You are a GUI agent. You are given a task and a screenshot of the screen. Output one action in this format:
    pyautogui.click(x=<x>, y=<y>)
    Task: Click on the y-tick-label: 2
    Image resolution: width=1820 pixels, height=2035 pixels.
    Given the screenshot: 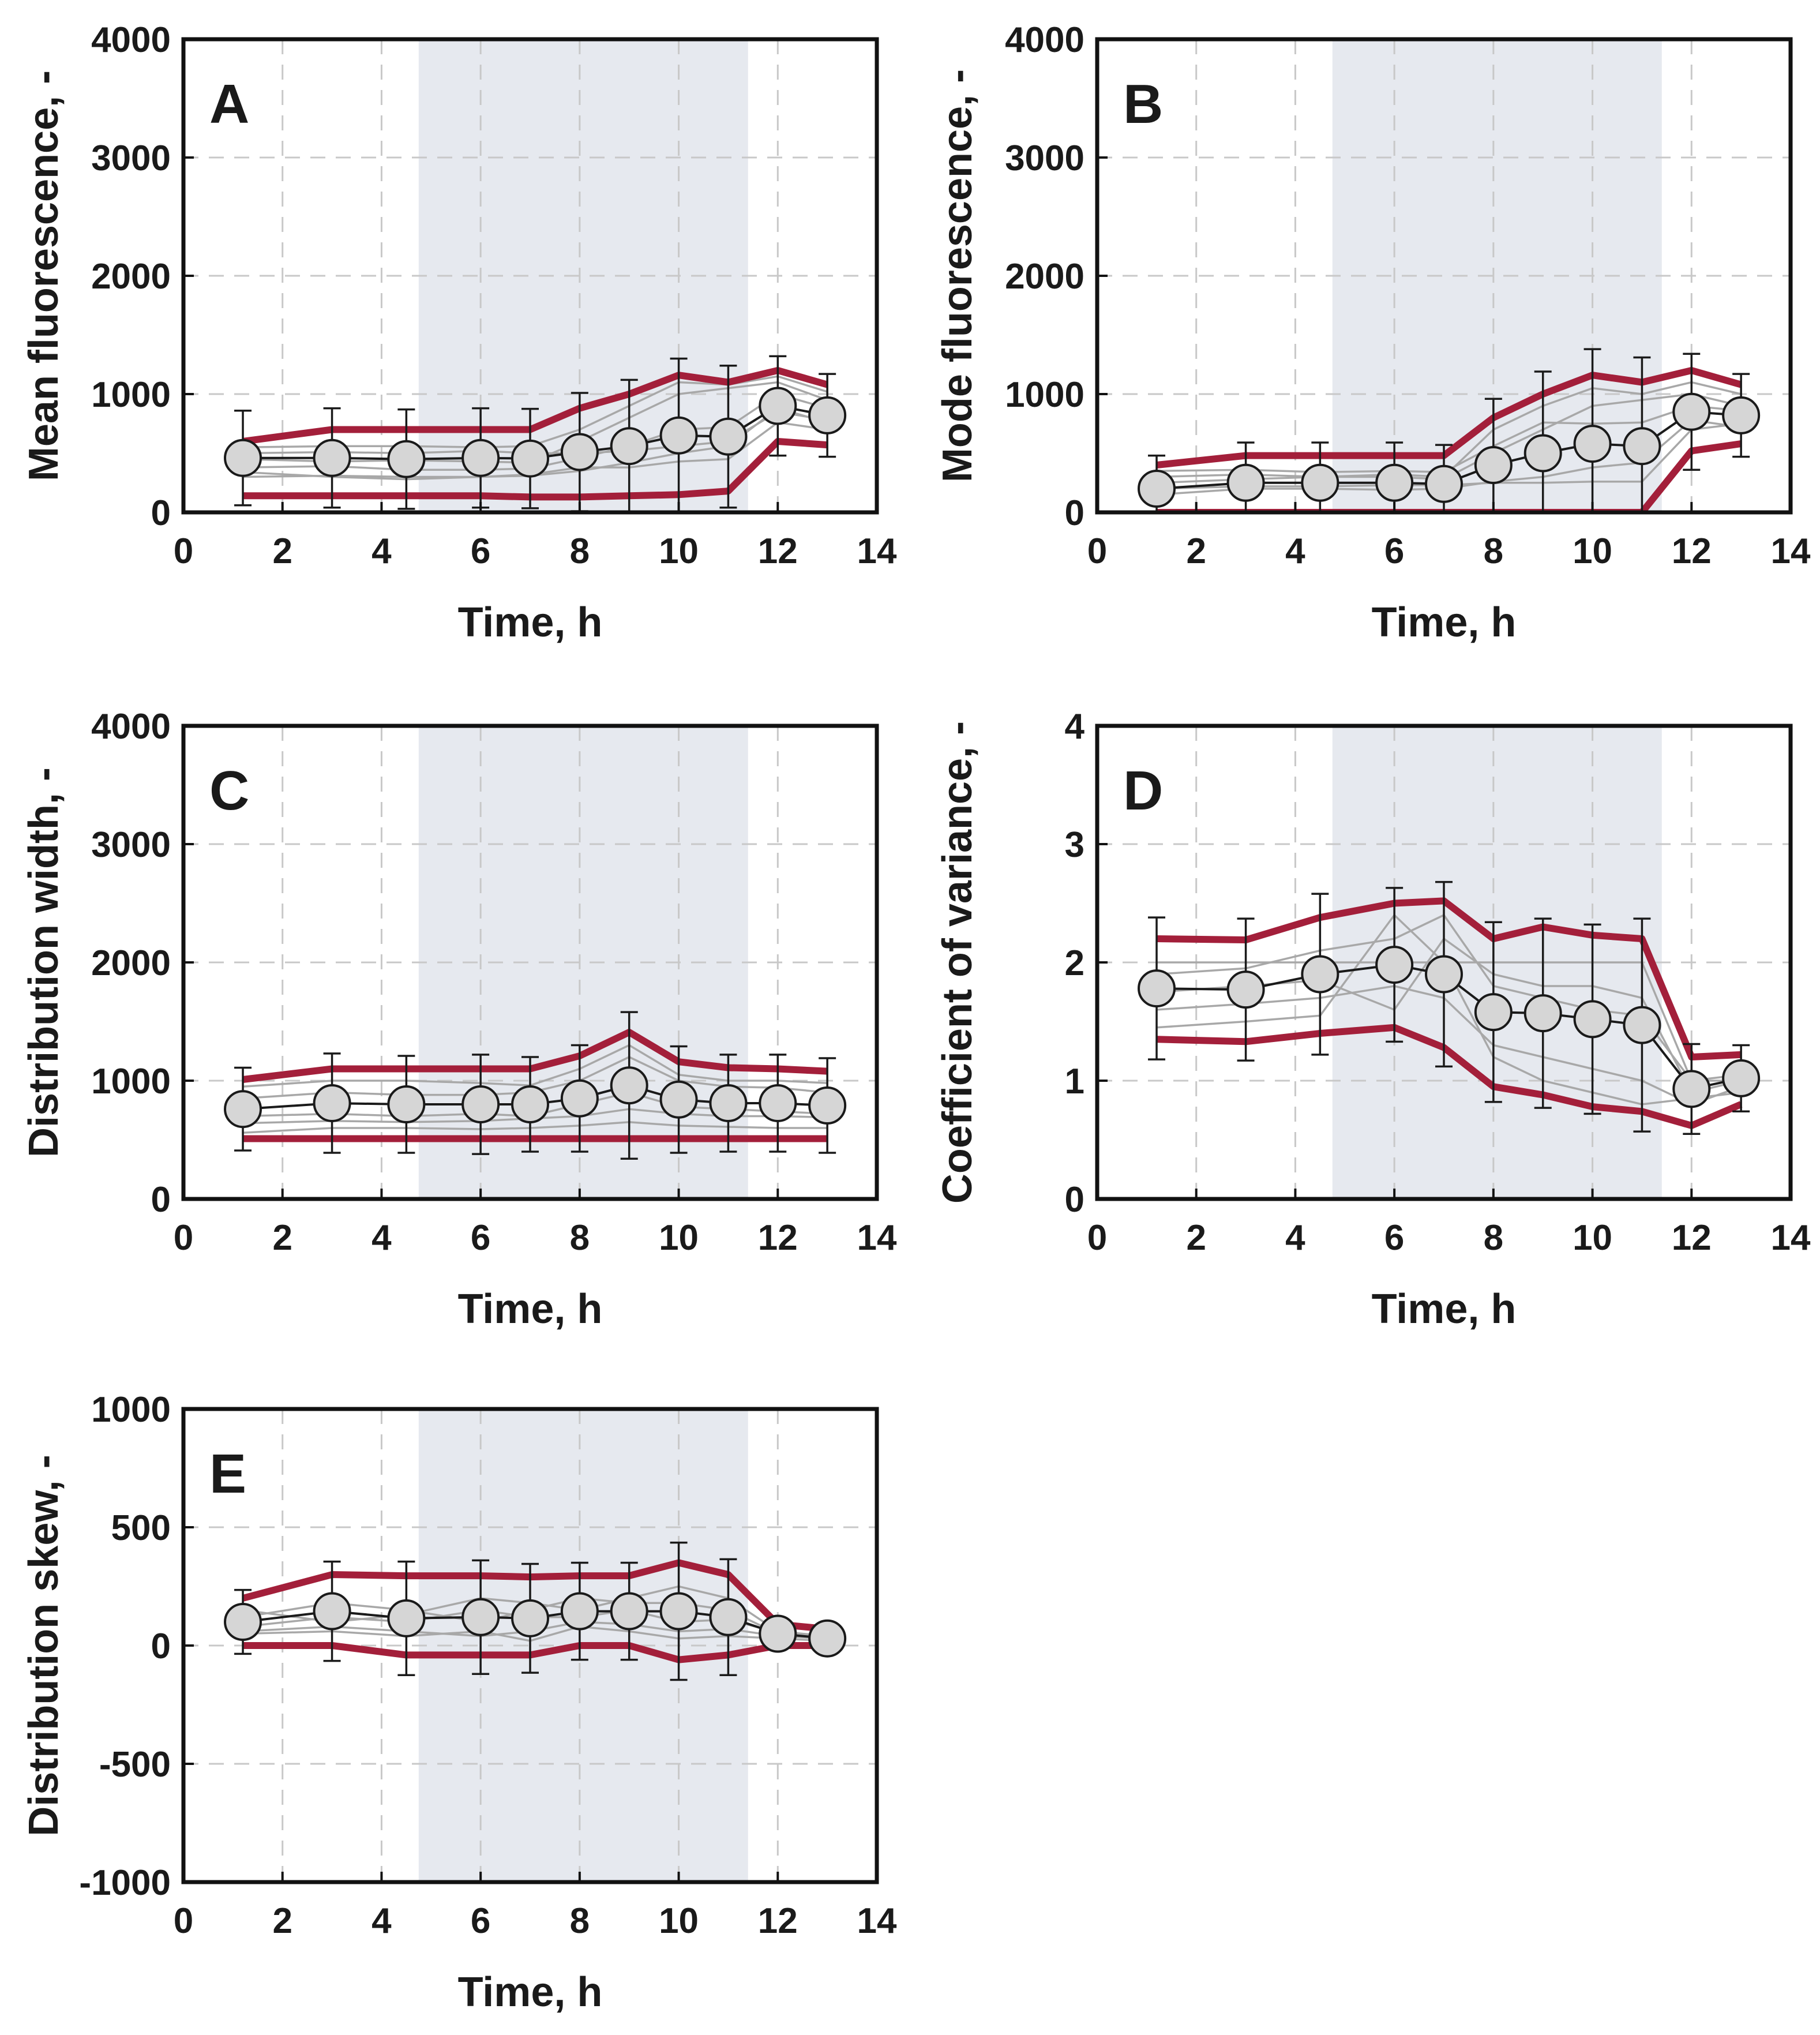 What is the action you would take?
    pyautogui.click(x=1075, y=963)
    